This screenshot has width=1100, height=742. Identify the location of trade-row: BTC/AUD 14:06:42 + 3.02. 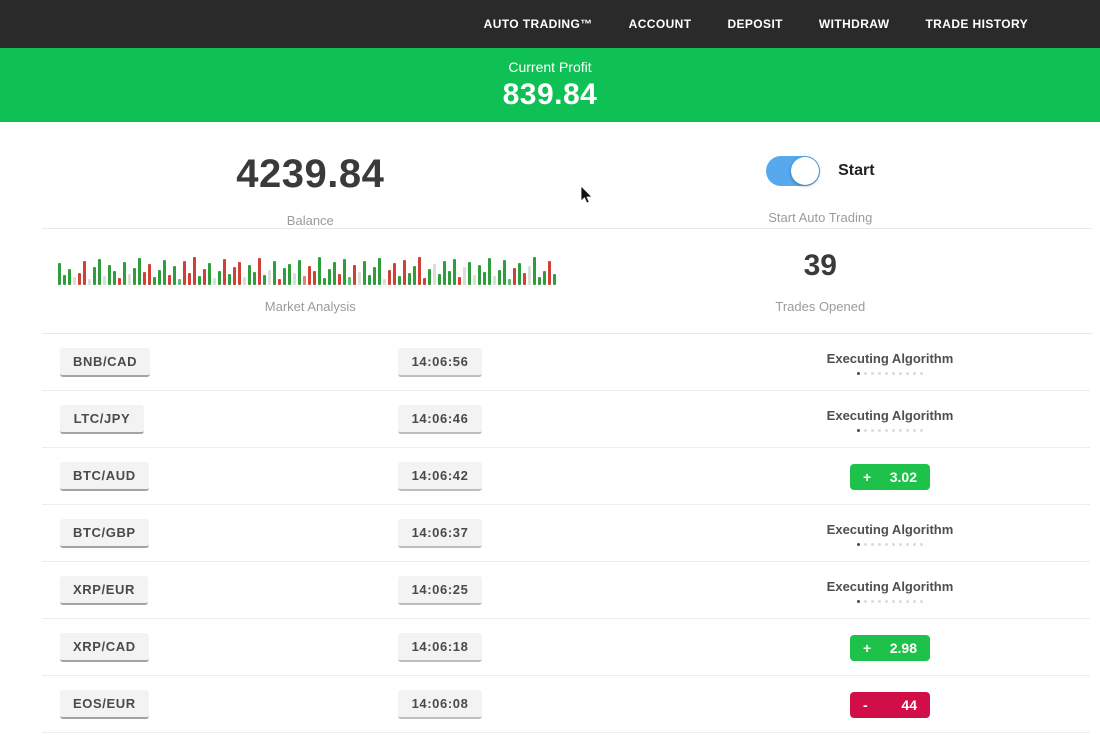
(550, 476).